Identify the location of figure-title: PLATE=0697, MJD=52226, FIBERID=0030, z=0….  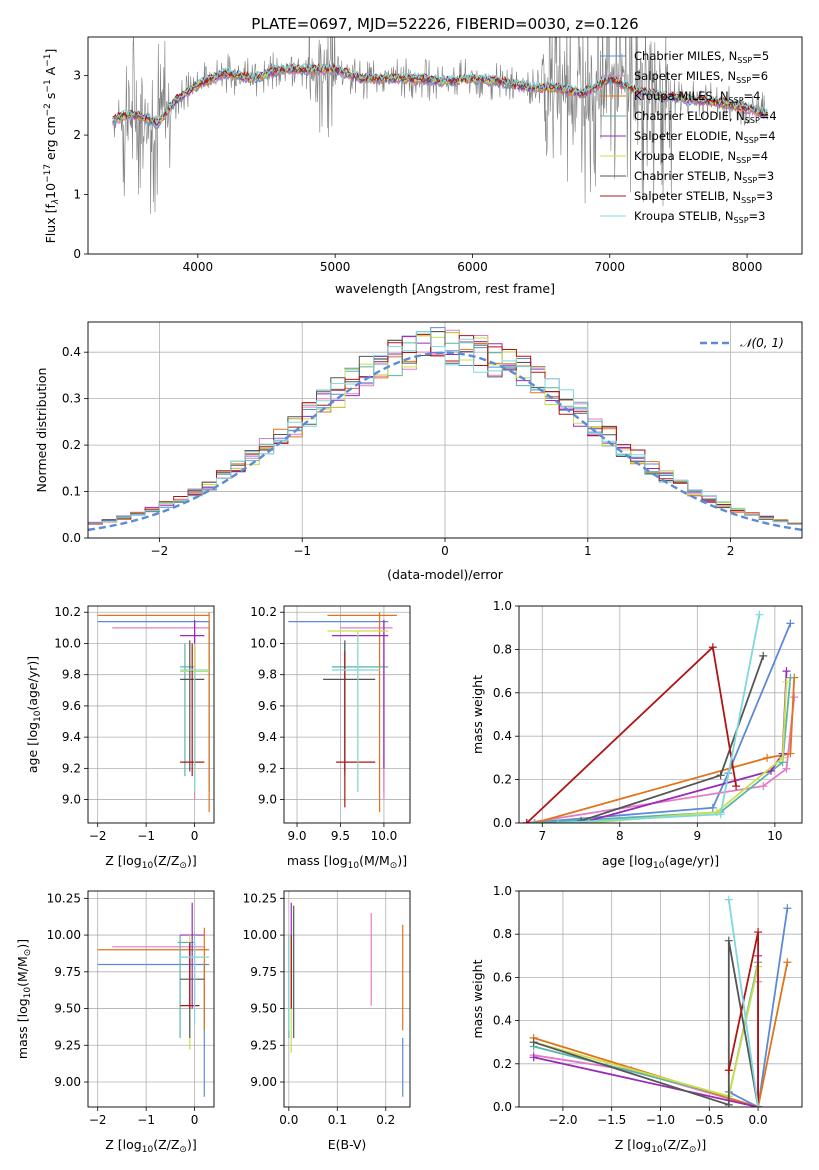
(444, 24).